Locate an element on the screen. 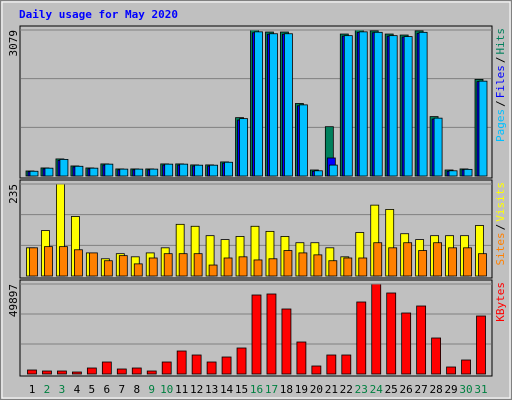 The width and height of the screenshot is (512, 400). x-tick-label: 8 is located at coordinates (136, 389).